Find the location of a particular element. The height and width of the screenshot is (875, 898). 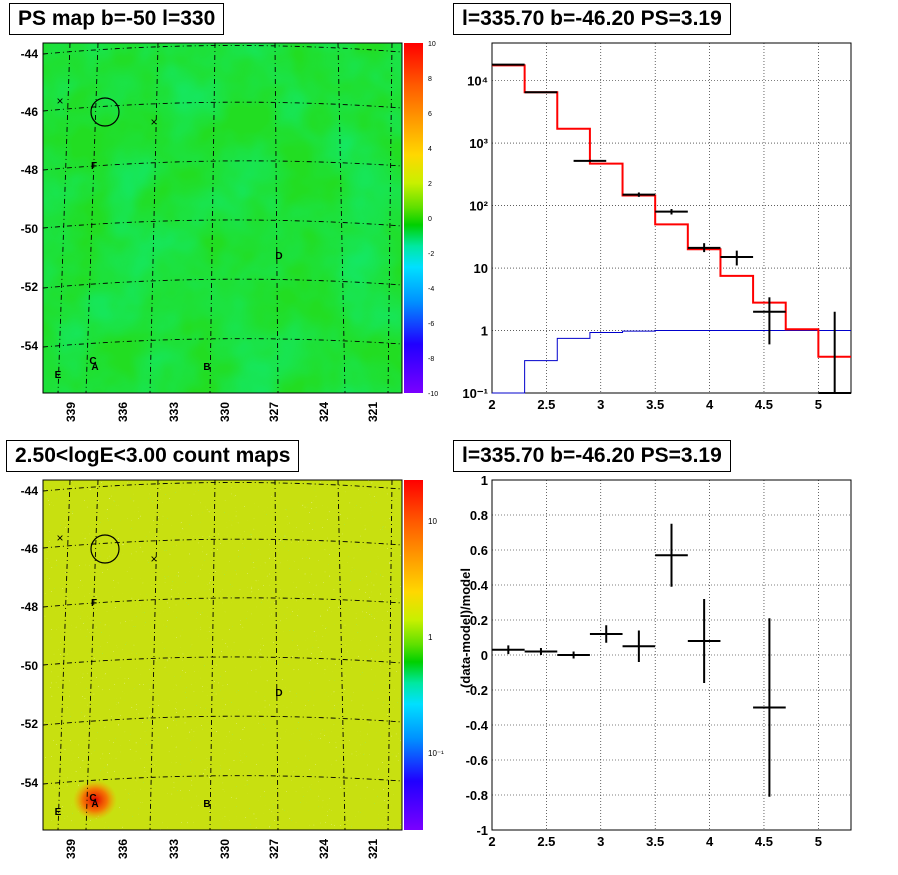

residual-y-tick-label: 0.4 is located at coordinates (479, 585).